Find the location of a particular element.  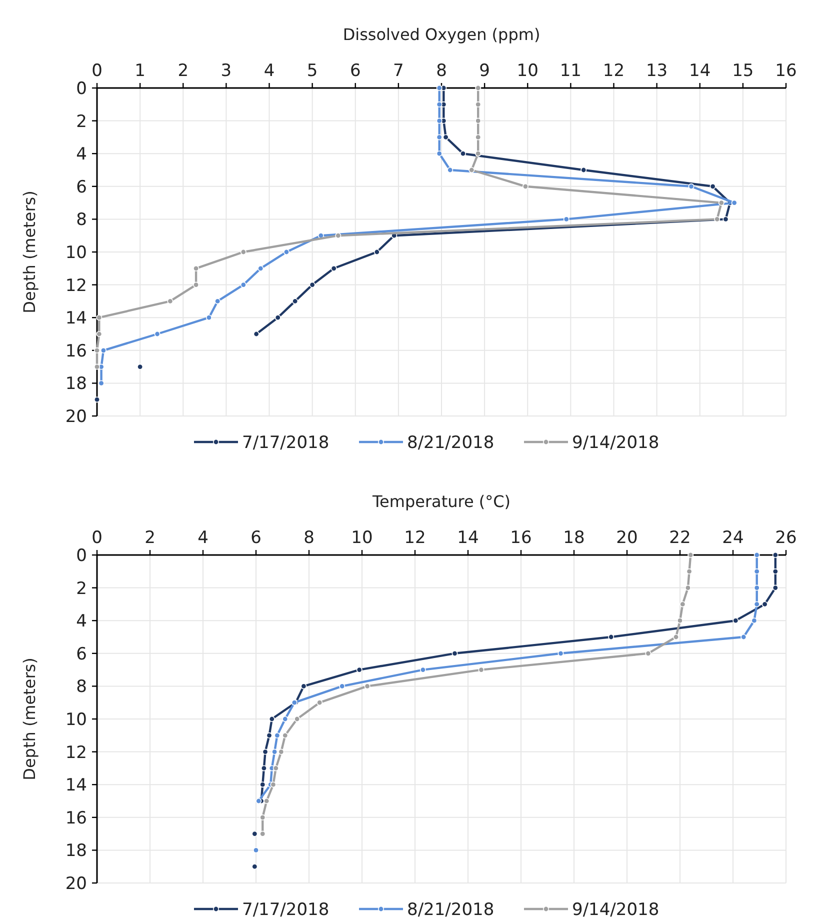

x-tick-label: 13 is located at coordinates (657, 71).